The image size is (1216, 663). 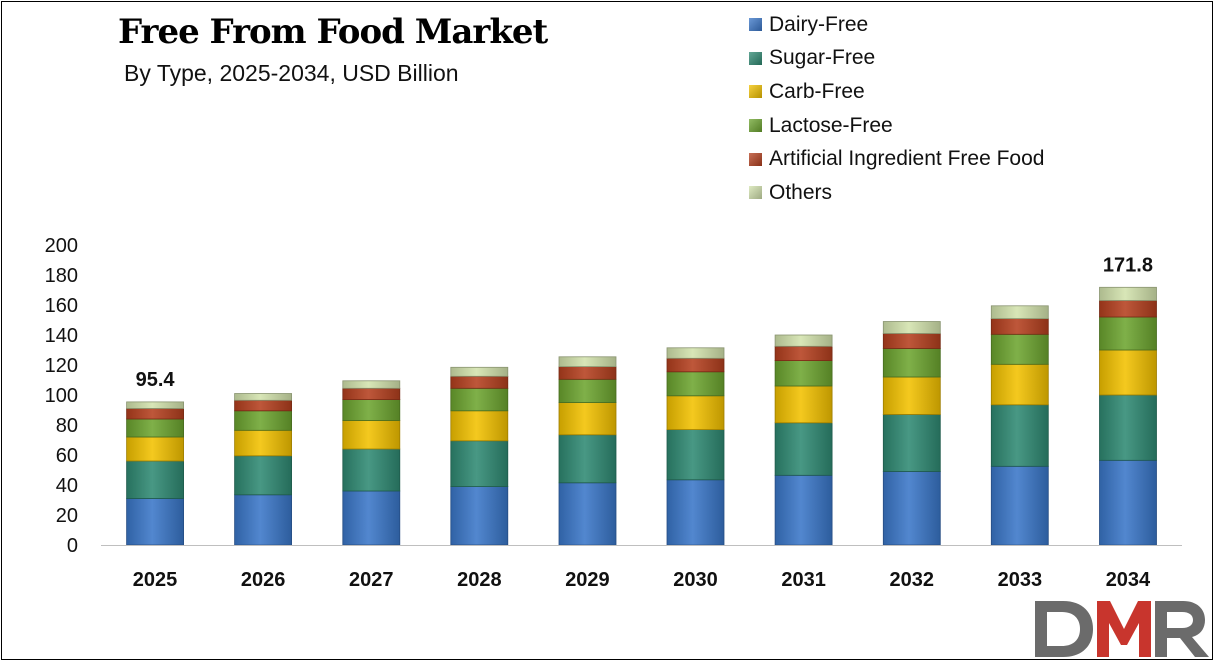 I want to click on y-tick-label-40: 40, so click(x=67, y=486).